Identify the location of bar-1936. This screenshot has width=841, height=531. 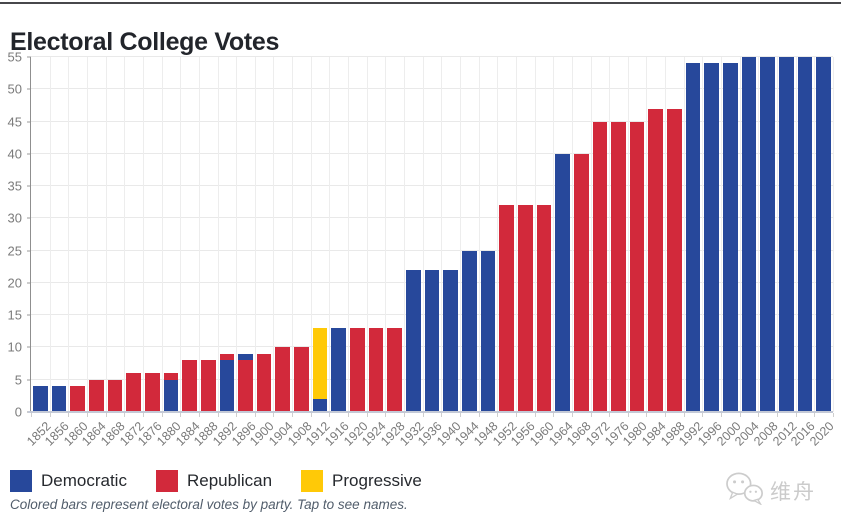
(432, 234).